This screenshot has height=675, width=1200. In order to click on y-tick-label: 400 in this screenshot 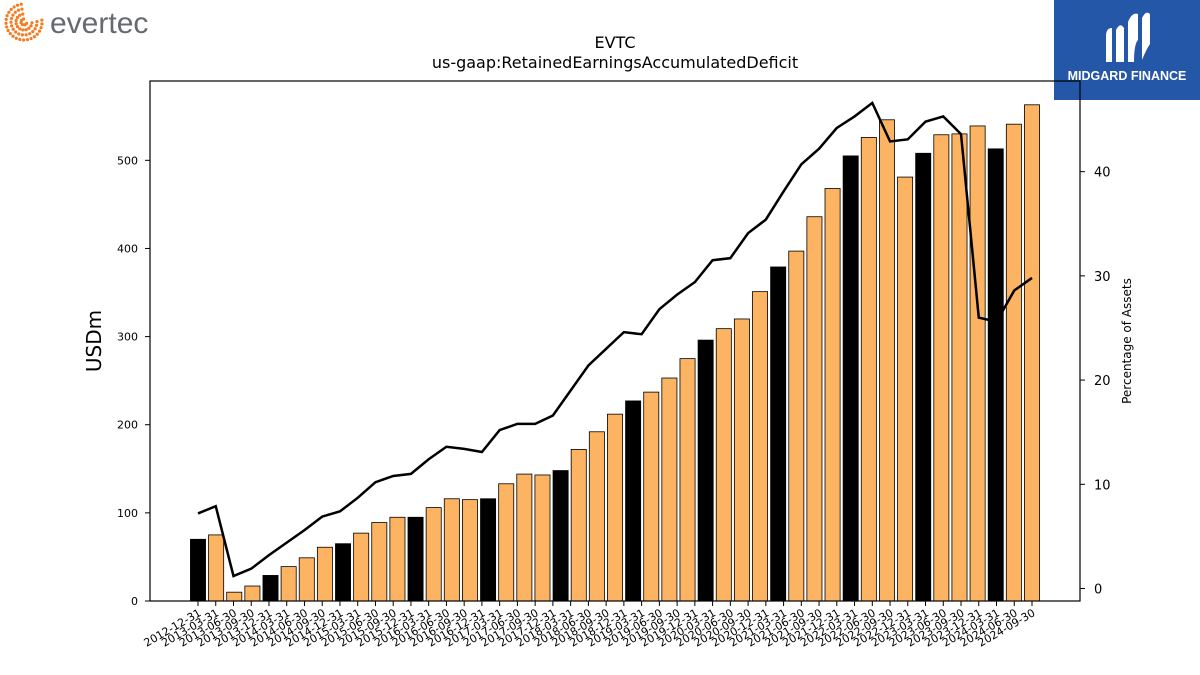, I will do `click(127, 248)`.